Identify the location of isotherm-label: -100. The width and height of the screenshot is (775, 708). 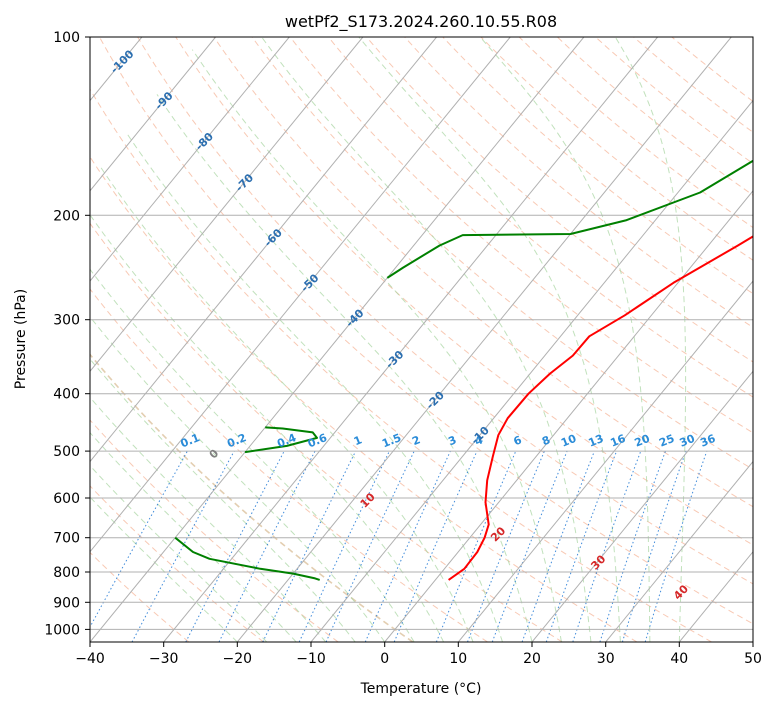
(122, 61).